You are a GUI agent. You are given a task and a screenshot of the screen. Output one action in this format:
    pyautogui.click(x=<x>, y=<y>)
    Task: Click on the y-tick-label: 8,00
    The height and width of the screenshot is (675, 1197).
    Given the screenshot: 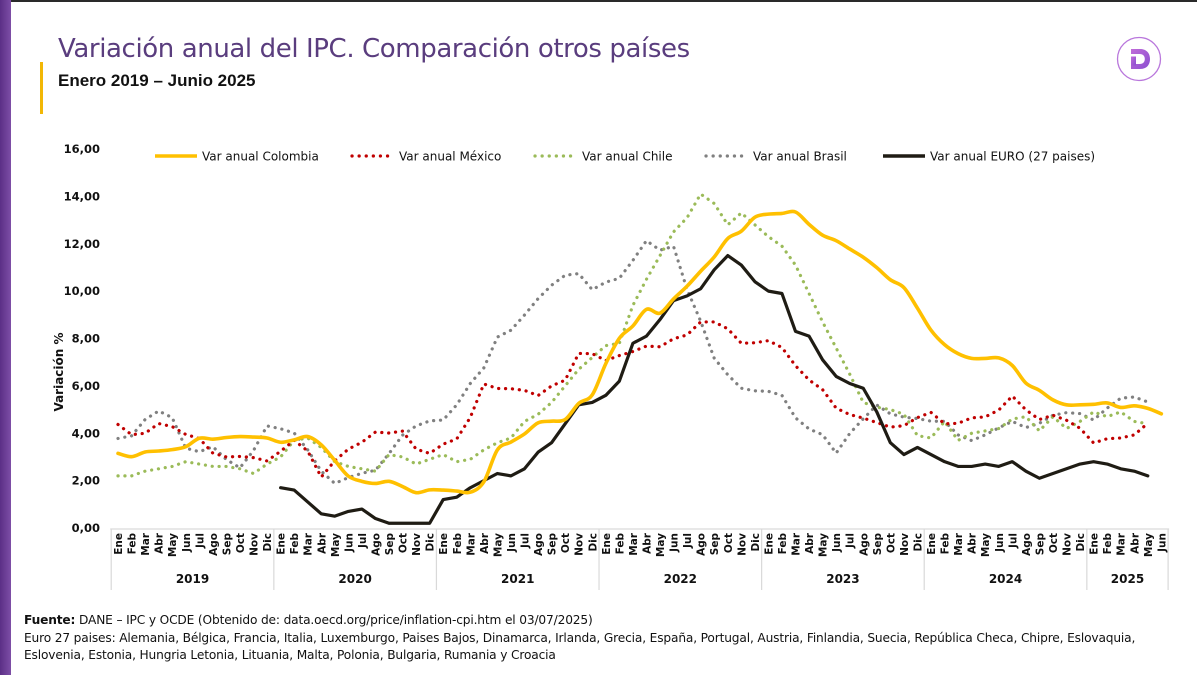 What is the action you would take?
    pyautogui.click(x=86, y=339)
    